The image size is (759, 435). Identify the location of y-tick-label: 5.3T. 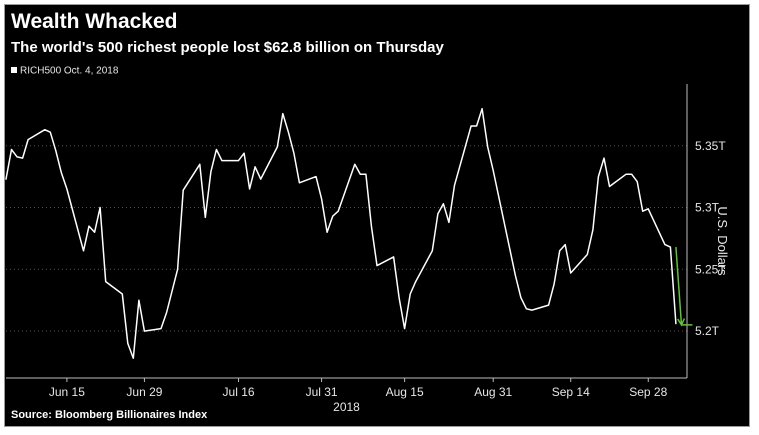
(707, 208).